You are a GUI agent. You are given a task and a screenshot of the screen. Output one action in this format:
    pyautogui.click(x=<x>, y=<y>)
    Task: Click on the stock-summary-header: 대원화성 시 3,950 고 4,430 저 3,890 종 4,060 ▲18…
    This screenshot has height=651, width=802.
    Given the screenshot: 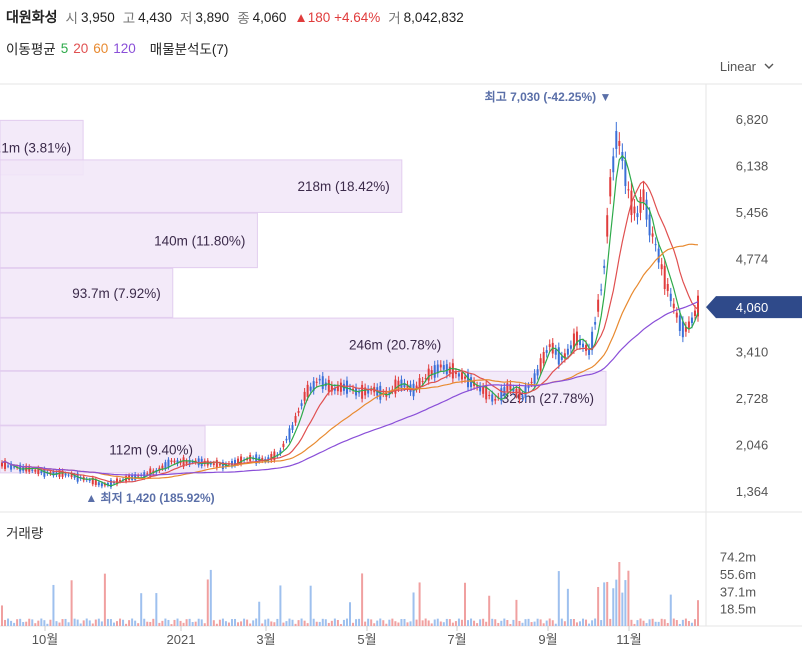 What is the action you would take?
    pyautogui.click(x=239, y=17)
    